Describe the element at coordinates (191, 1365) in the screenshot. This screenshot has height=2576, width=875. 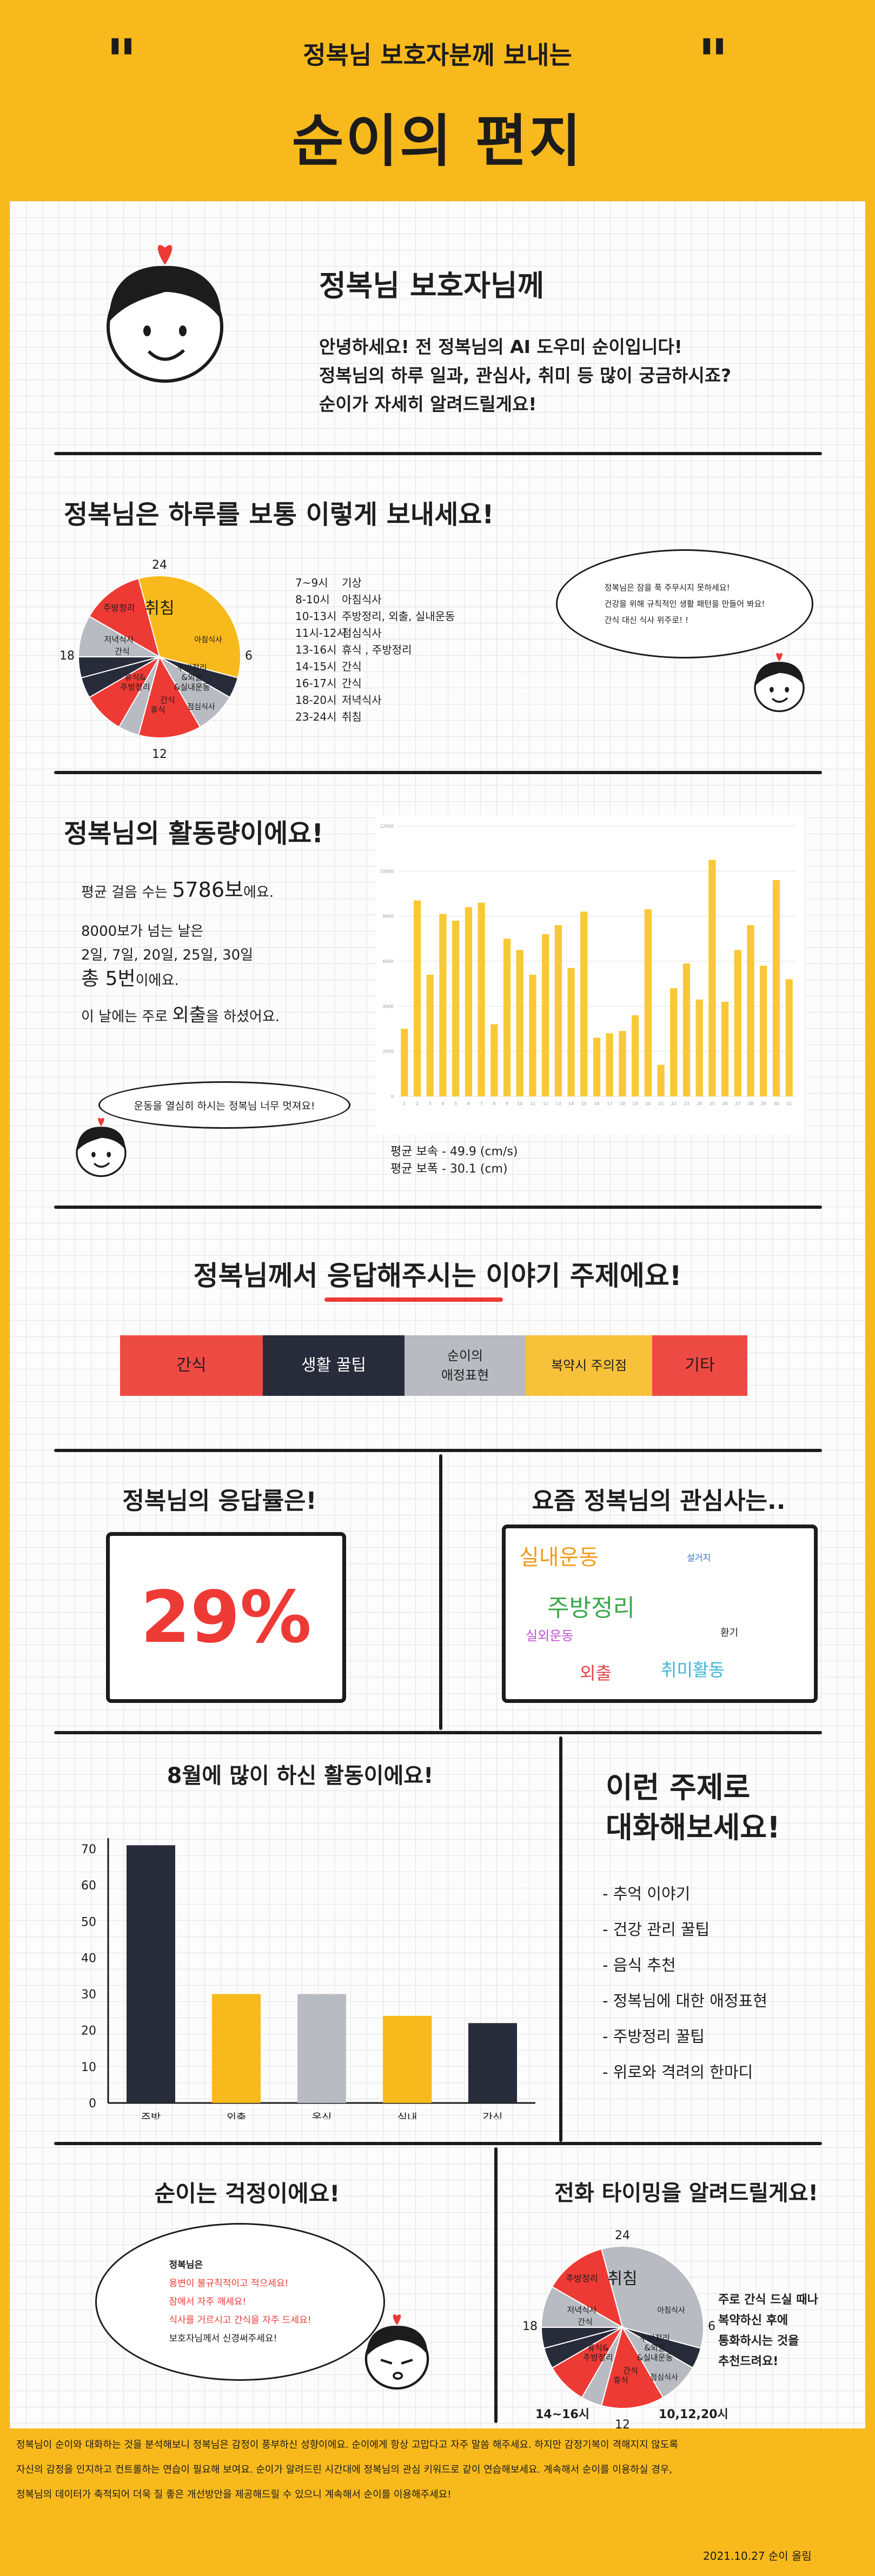
I see `topic-tag: 간식` at that location.